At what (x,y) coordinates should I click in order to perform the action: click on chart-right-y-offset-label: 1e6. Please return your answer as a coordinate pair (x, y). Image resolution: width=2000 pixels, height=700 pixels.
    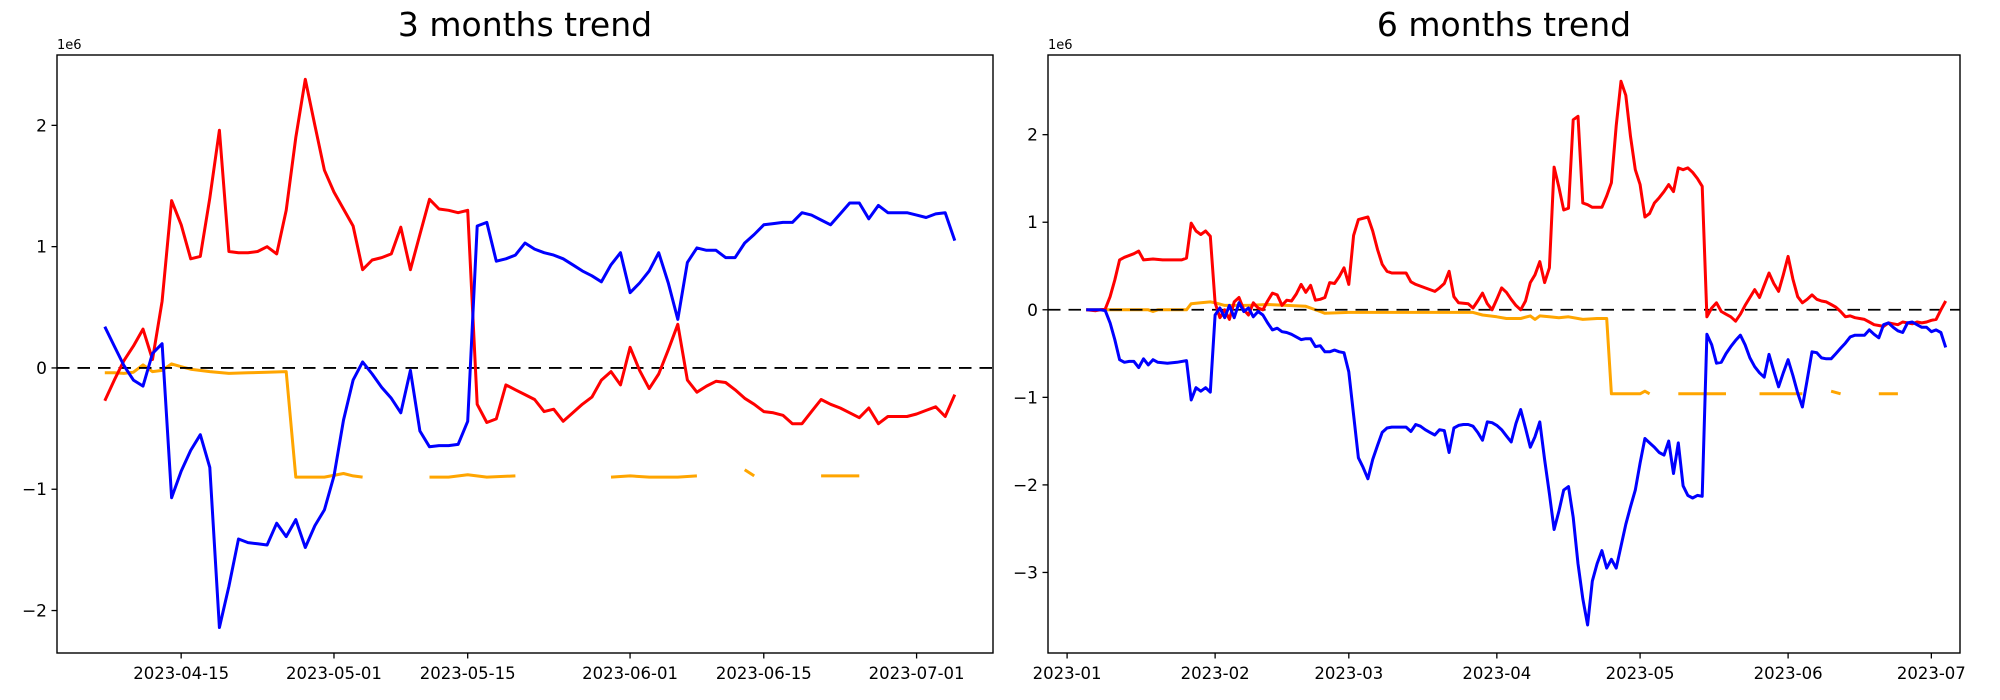
    Looking at the image, I should click on (1060, 45).